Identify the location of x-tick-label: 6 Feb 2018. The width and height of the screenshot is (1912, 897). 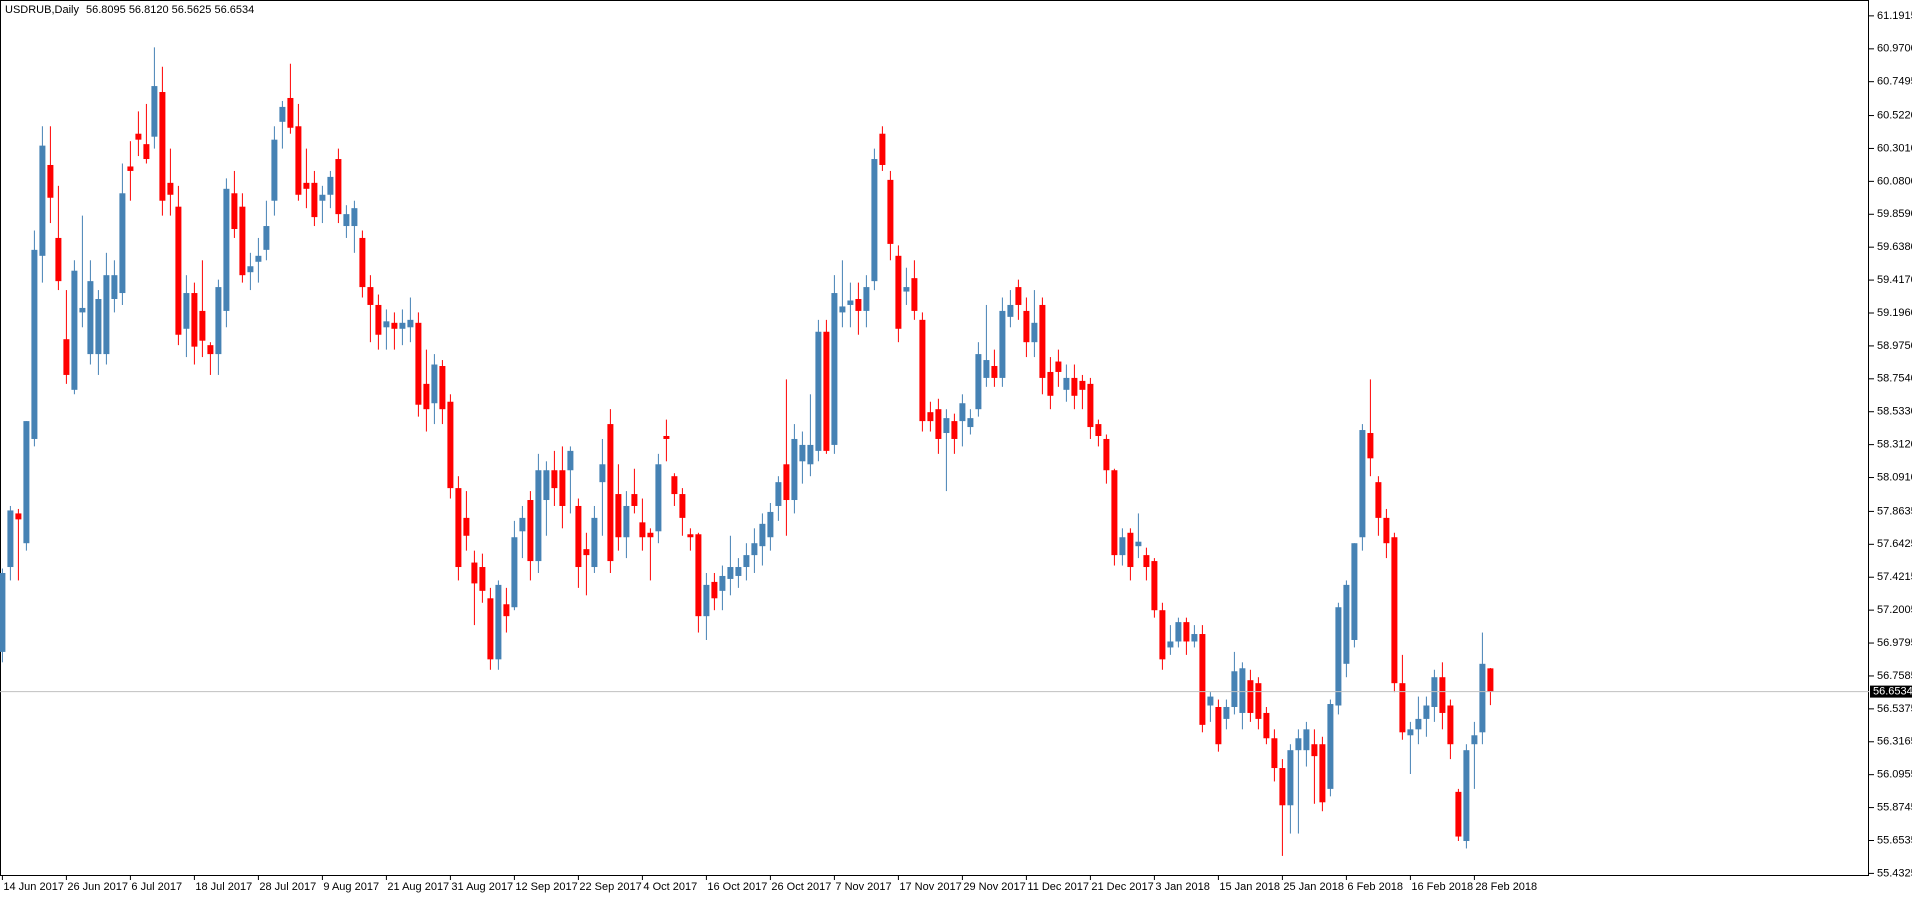
(1375, 887).